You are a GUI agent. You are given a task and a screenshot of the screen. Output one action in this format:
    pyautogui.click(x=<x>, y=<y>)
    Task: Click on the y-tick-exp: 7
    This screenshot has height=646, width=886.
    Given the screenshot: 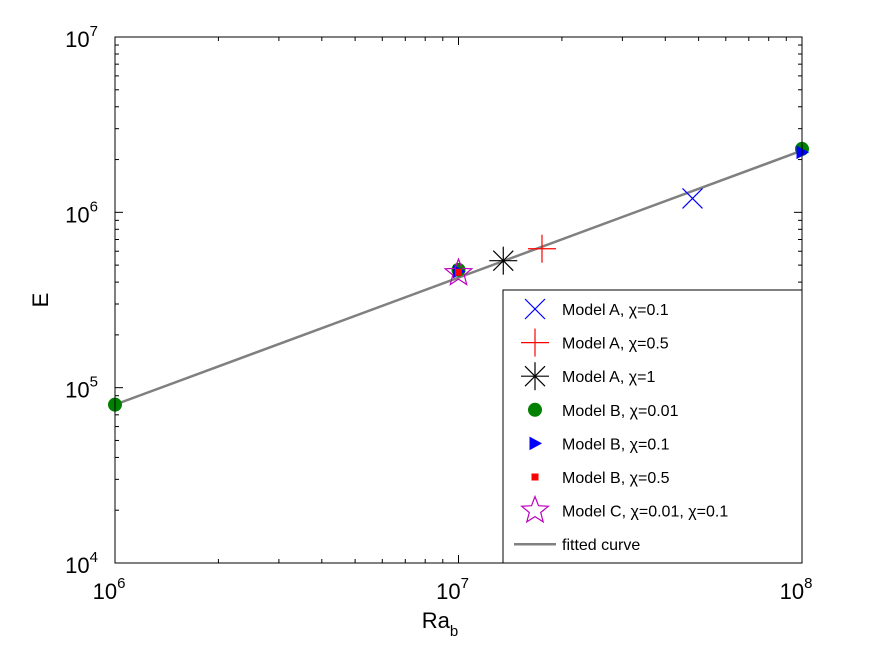 What is the action you would take?
    pyautogui.click(x=94, y=31)
    